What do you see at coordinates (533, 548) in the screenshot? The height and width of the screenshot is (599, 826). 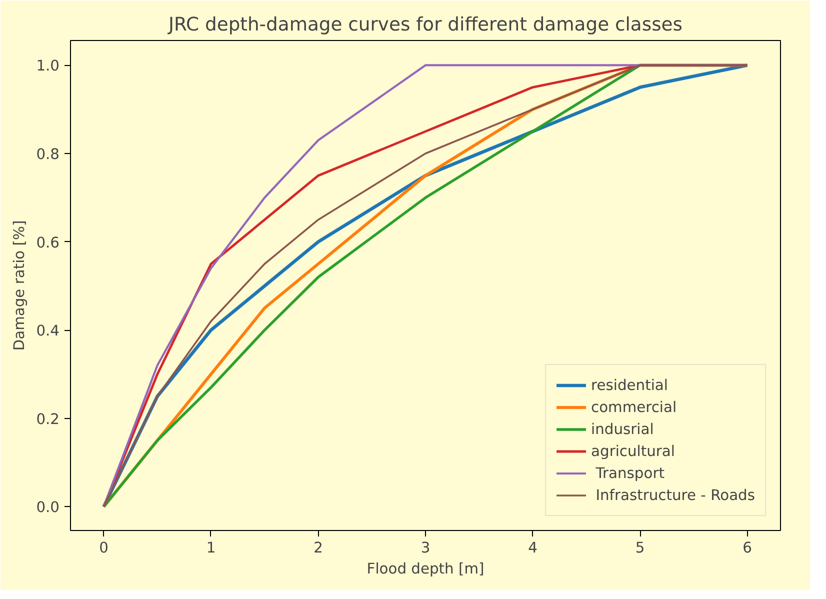 I see `x-tick-label: 4` at bounding box center [533, 548].